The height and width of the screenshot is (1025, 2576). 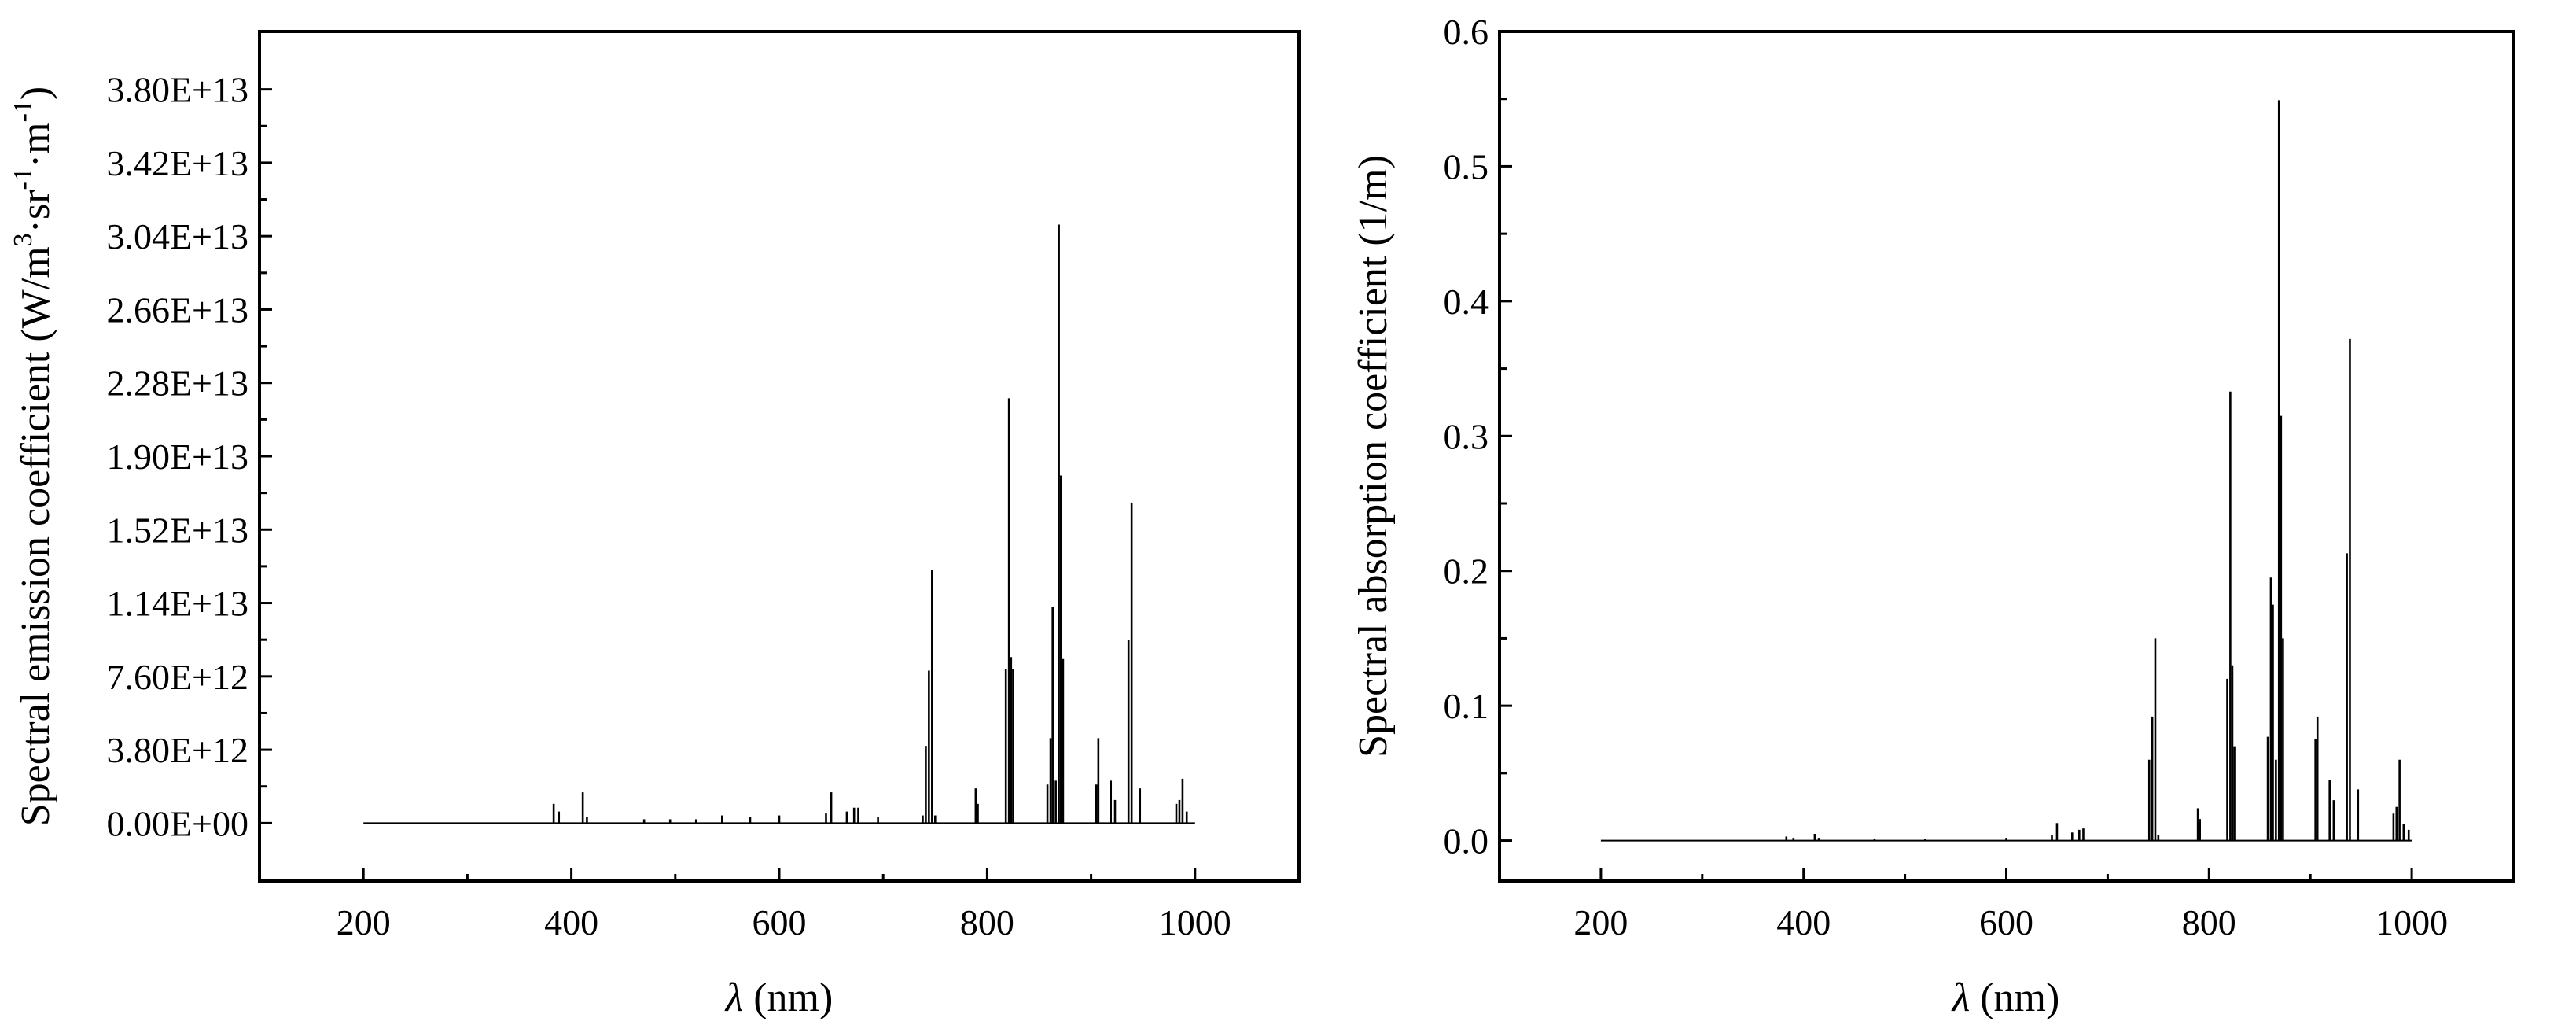 What do you see at coordinates (177, 90) in the screenshot?
I see `y-tick-label: 3.80E+13` at bounding box center [177, 90].